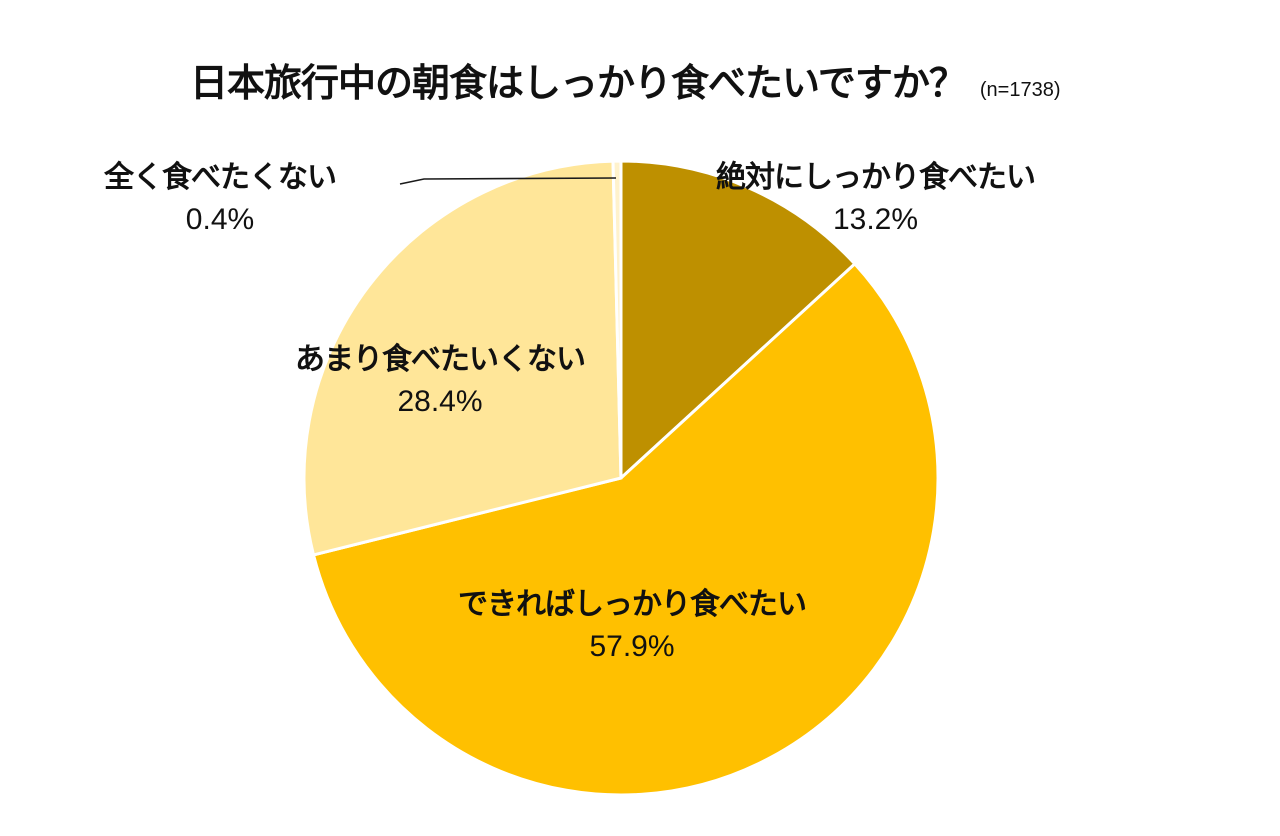 The width and height of the screenshot is (1280, 836). Describe the element at coordinates (876, 200) in the screenshot. I see `data-label-definitely-eat: 絶対にしっかり食べたい 13.2%` at that location.